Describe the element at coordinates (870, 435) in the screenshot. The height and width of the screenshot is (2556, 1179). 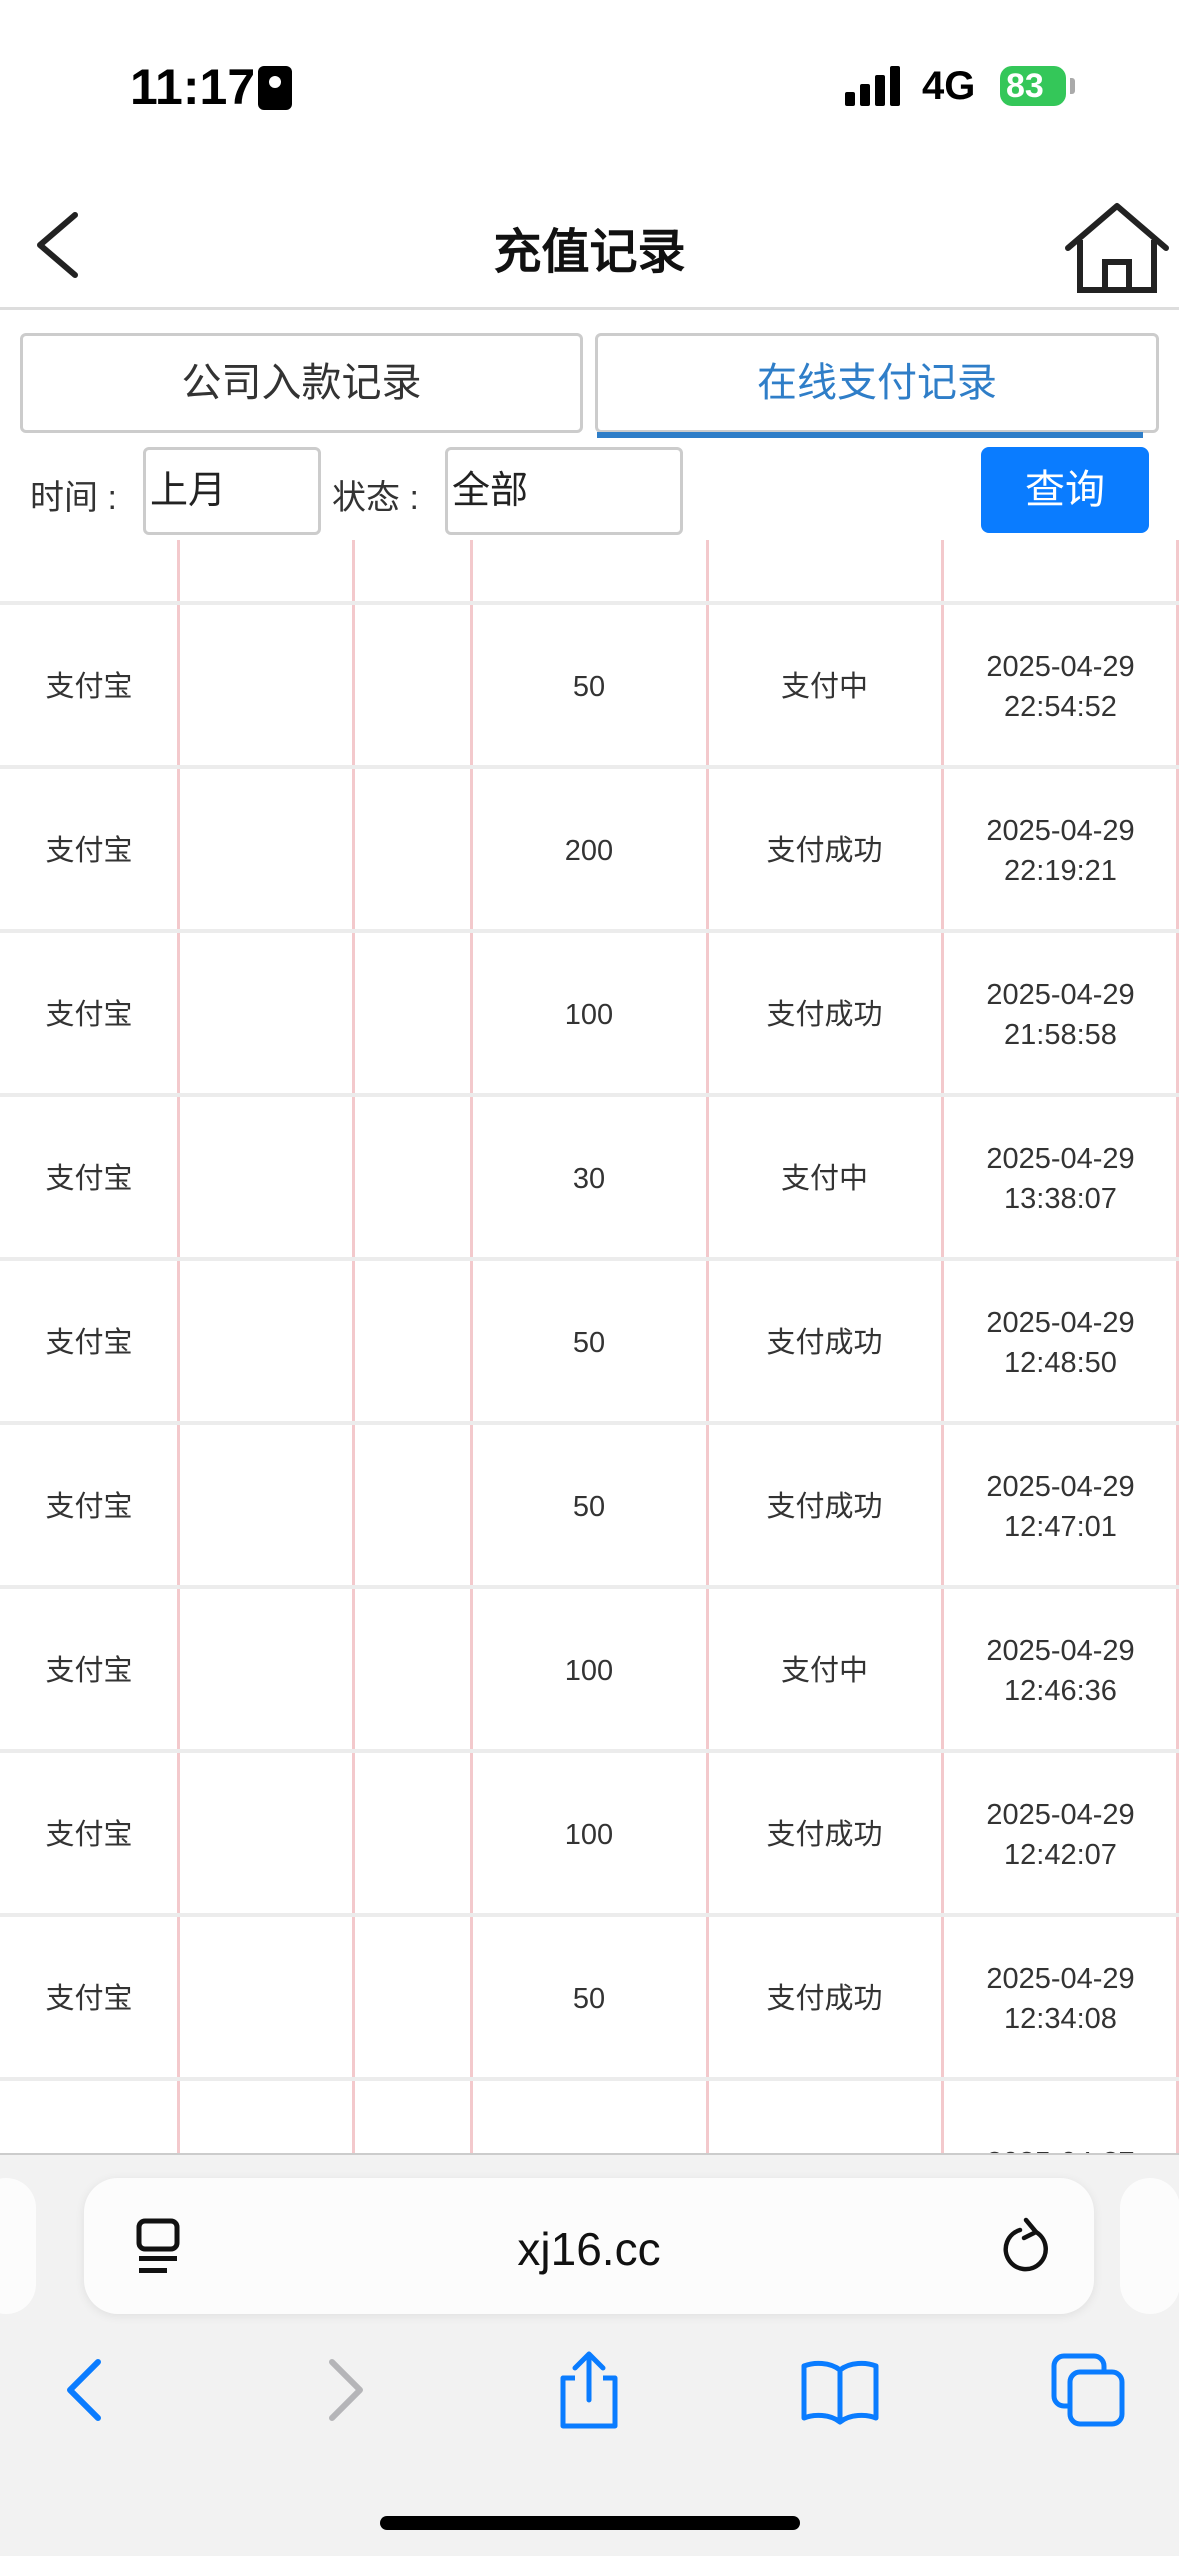
I see `active-tab-indicator` at that location.